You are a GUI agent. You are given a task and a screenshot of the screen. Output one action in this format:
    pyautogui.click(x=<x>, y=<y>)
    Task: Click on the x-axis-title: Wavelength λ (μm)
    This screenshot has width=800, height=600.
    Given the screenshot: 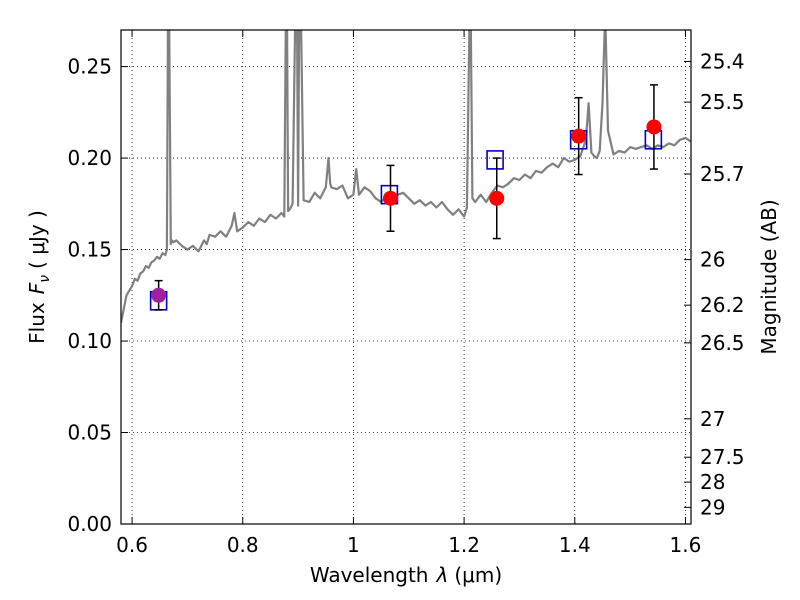 What is the action you would take?
    pyautogui.click(x=406, y=575)
    